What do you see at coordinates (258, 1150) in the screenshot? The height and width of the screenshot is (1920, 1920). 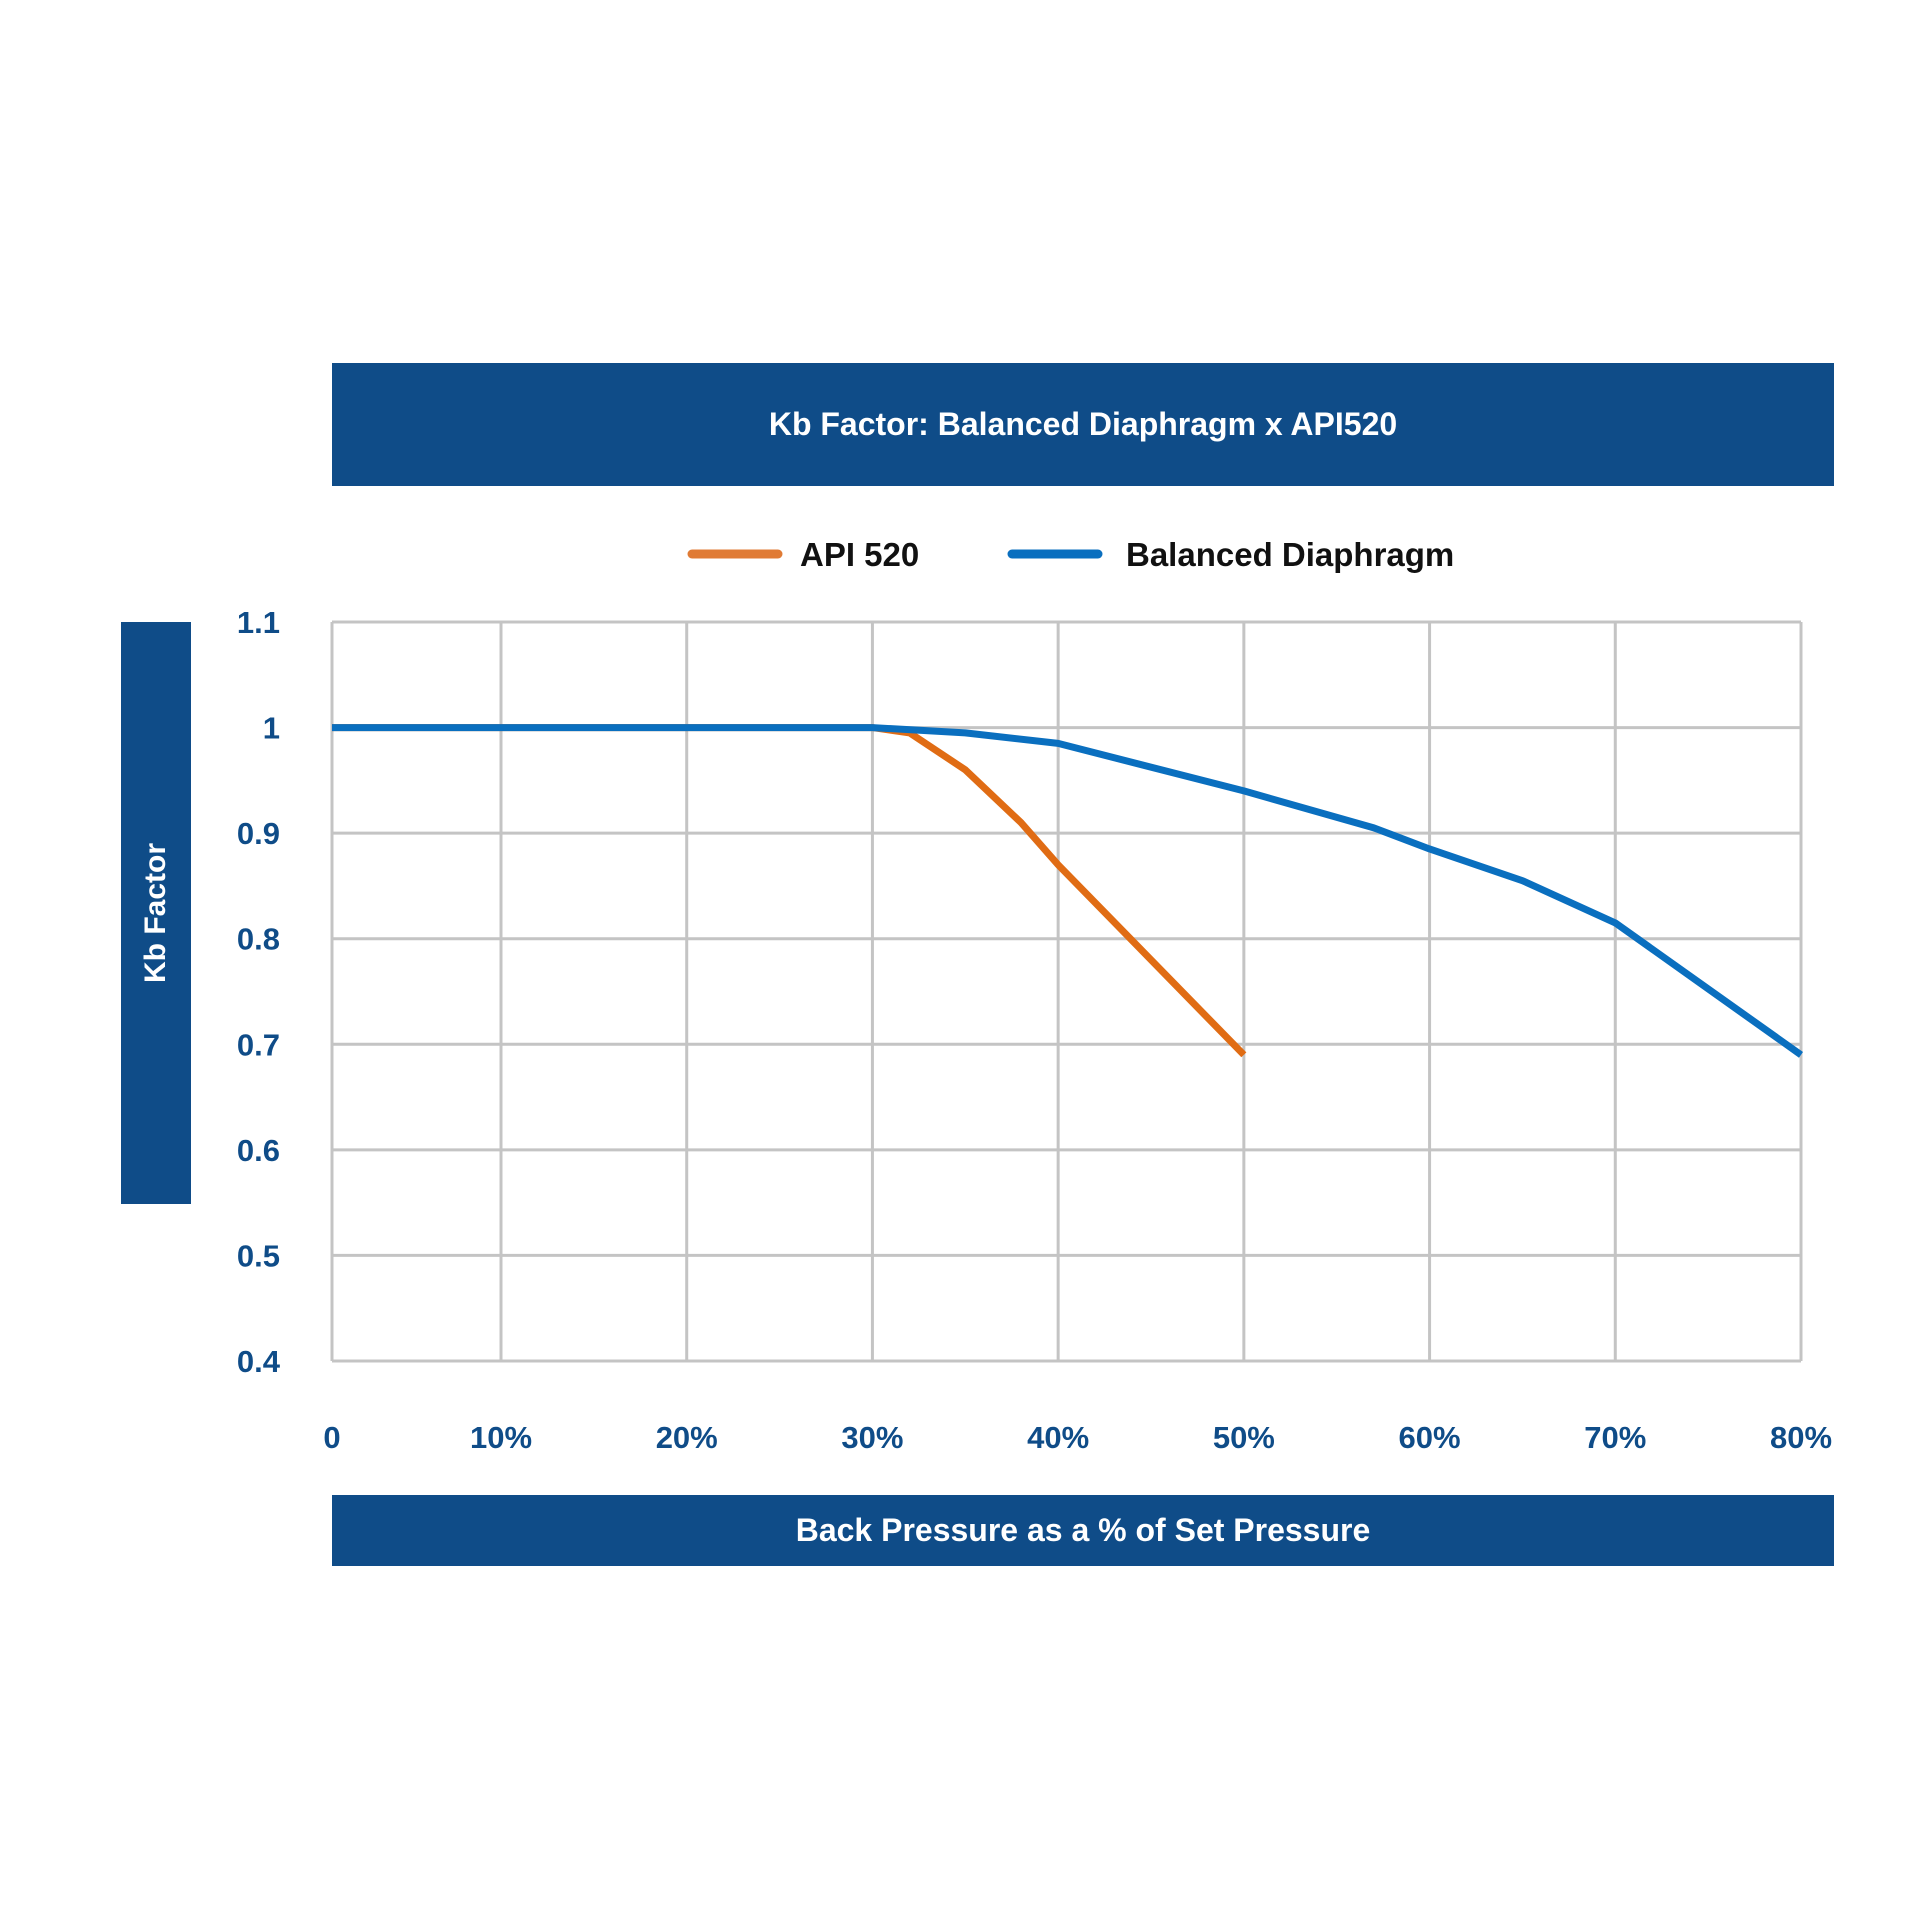 I see `y-tick-label: 0.6` at bounding box center [258, 1150].